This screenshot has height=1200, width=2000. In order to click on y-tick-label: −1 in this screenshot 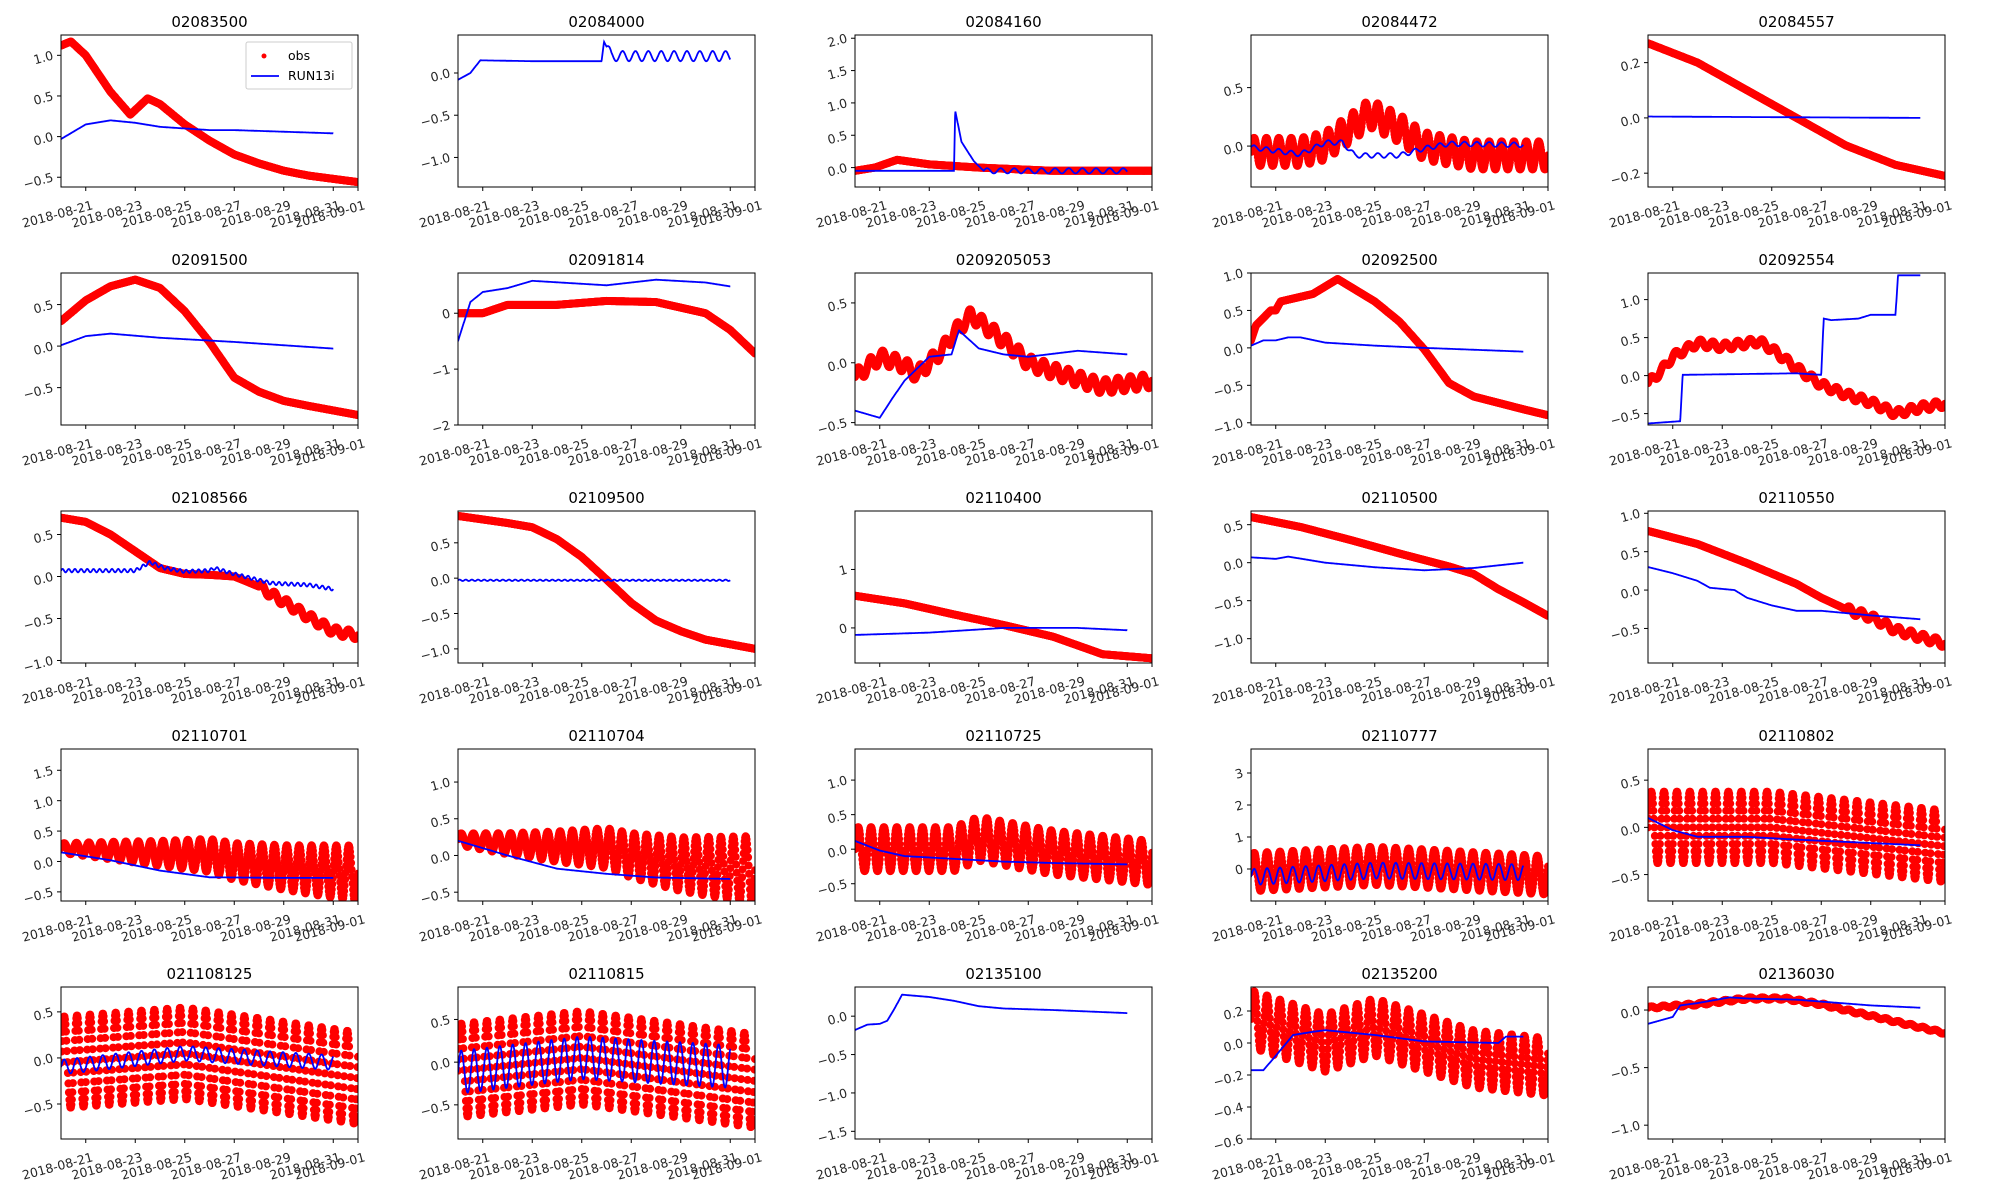, I will do `click(441, 370)`.